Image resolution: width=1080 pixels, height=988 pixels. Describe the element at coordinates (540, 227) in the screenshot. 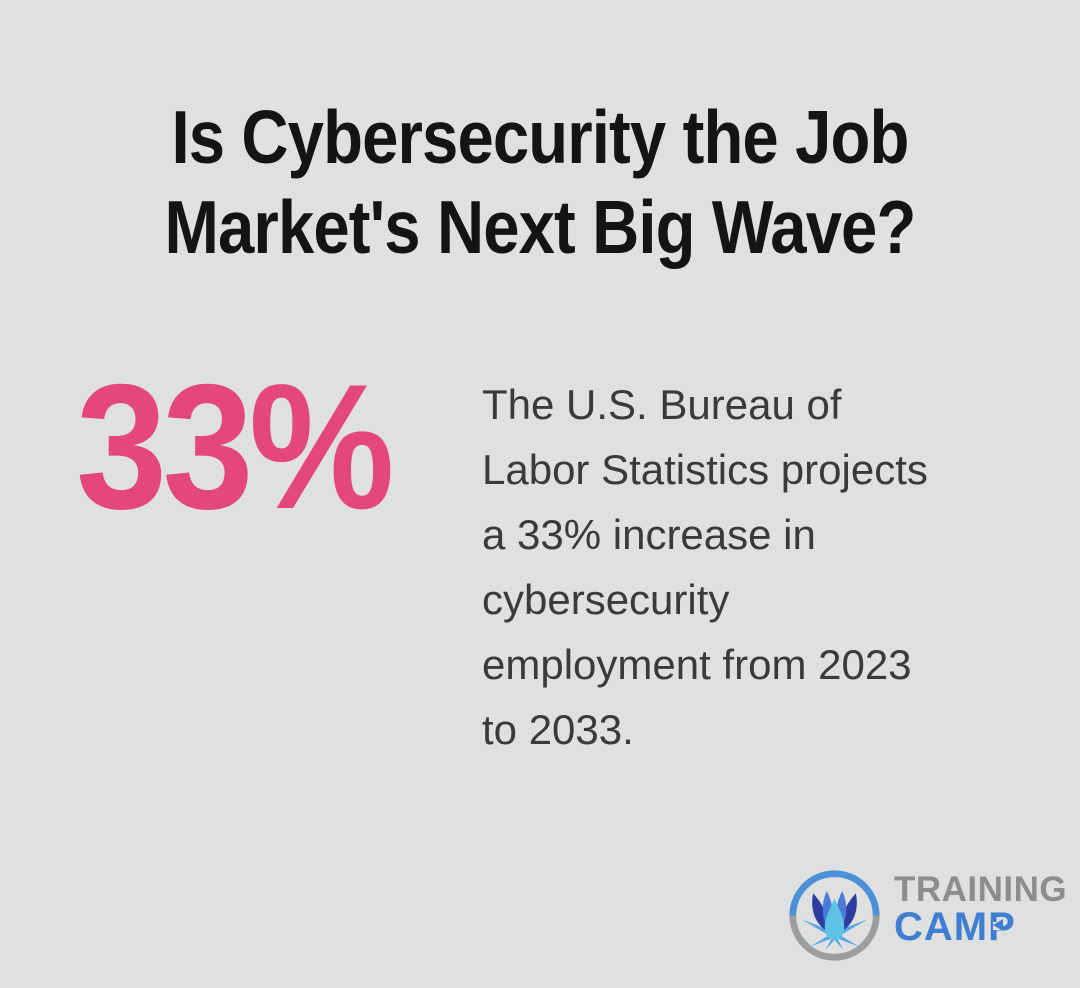

I see `page-title-line-2: Market's Next Big Wave?` at that location.